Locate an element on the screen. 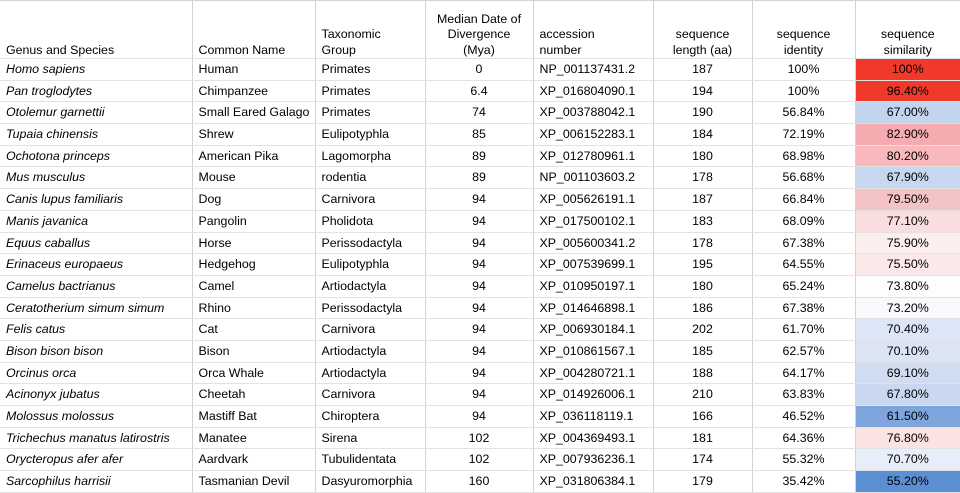 This screenshot has height=493, width=960. cell-sequence-similarity: 55.20% is located at coordinates (907, 481).